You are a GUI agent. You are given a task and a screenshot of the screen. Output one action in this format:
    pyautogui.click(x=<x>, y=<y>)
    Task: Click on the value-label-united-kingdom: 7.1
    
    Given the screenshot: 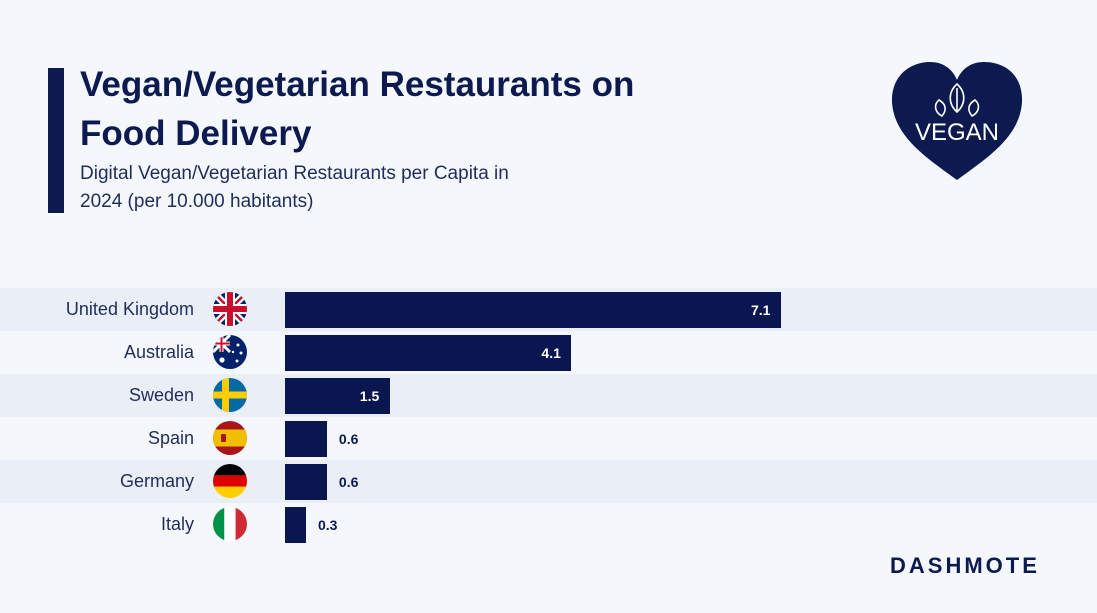 What is the action you would take?
    pyautogui.click(x=761, y=309)
    